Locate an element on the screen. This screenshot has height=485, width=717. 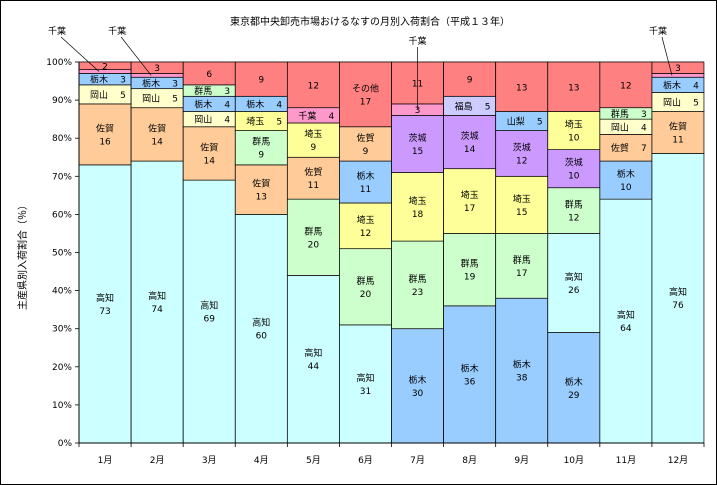
x-tick-label: 2月 is located at coordinates (157, 460).